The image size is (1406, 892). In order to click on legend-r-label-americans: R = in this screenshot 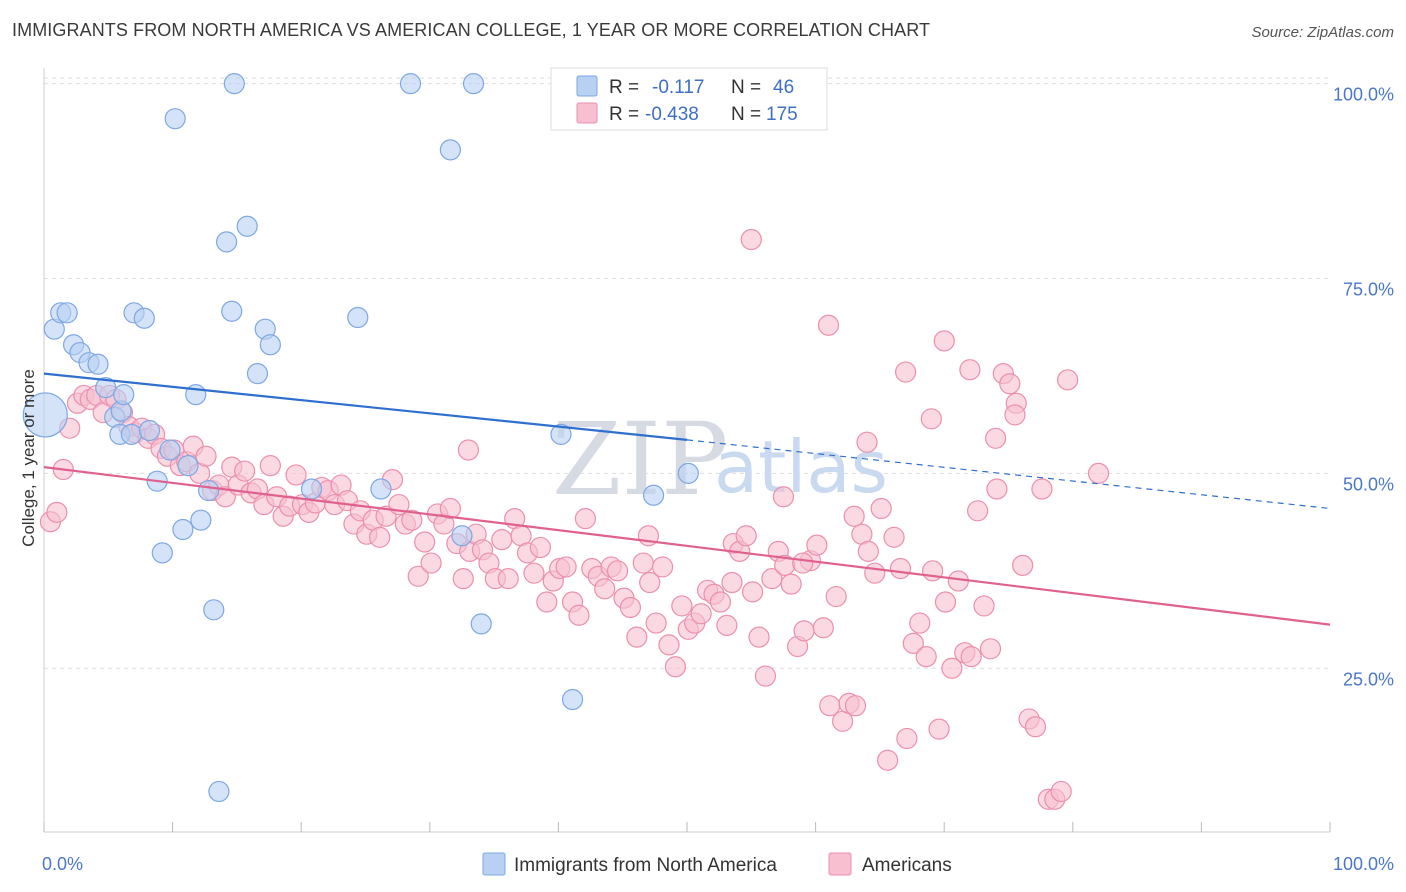, I will do `click(624, 114)`.